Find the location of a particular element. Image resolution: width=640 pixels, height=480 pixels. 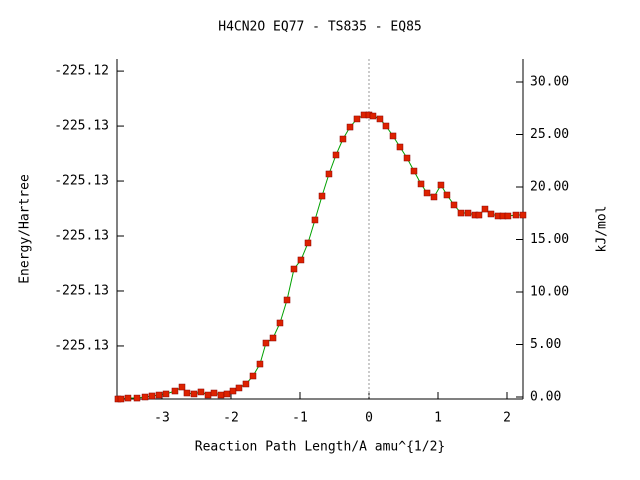

y2-tick-label: 5.00 is located at coordinates (545, 344).